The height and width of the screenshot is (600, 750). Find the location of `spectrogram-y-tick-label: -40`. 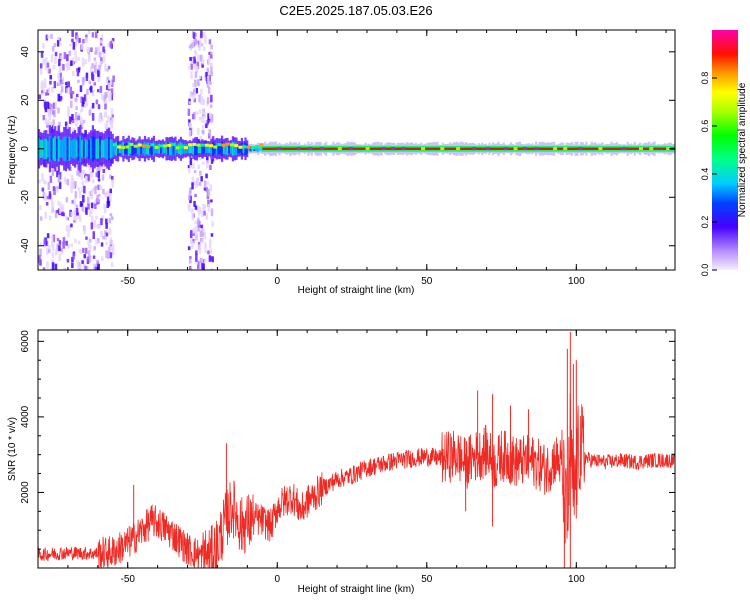

spectrogram-y-tick-label: -40 is located at coordinates (25, 245).